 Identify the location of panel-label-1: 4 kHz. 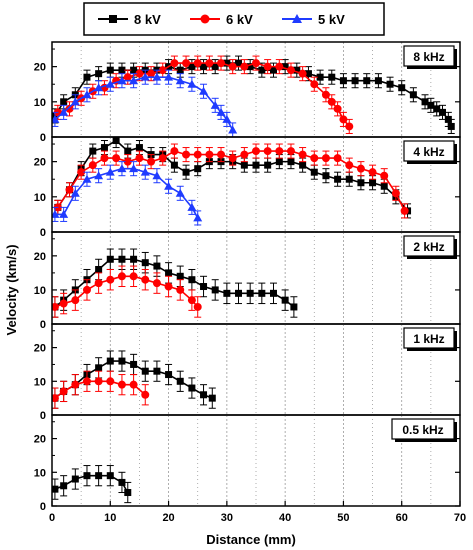
(428, 152).